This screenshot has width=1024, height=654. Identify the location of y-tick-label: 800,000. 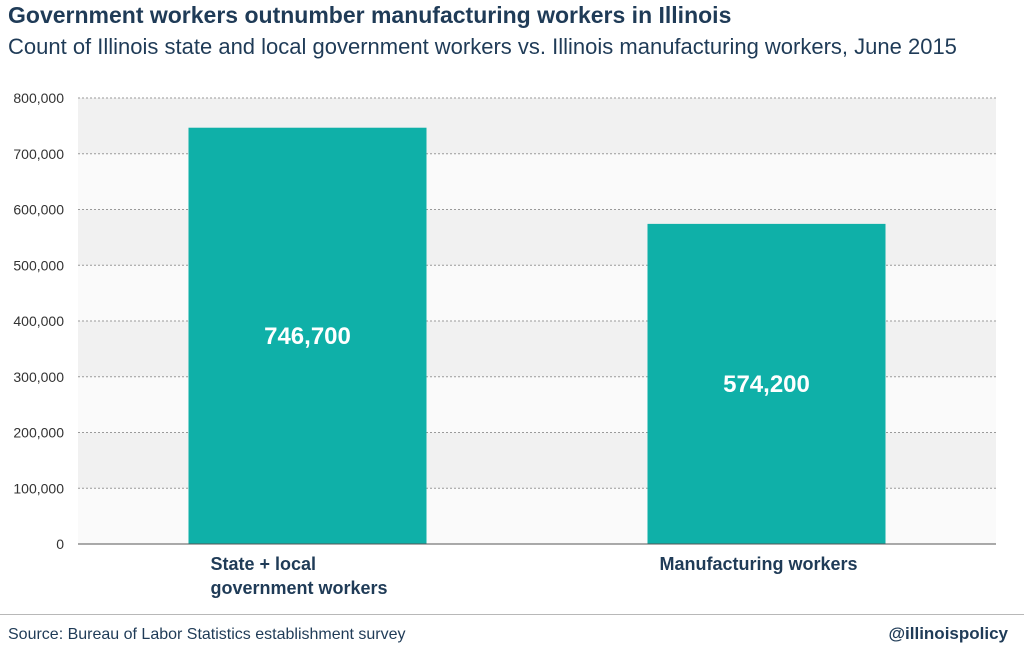
(38, 98).